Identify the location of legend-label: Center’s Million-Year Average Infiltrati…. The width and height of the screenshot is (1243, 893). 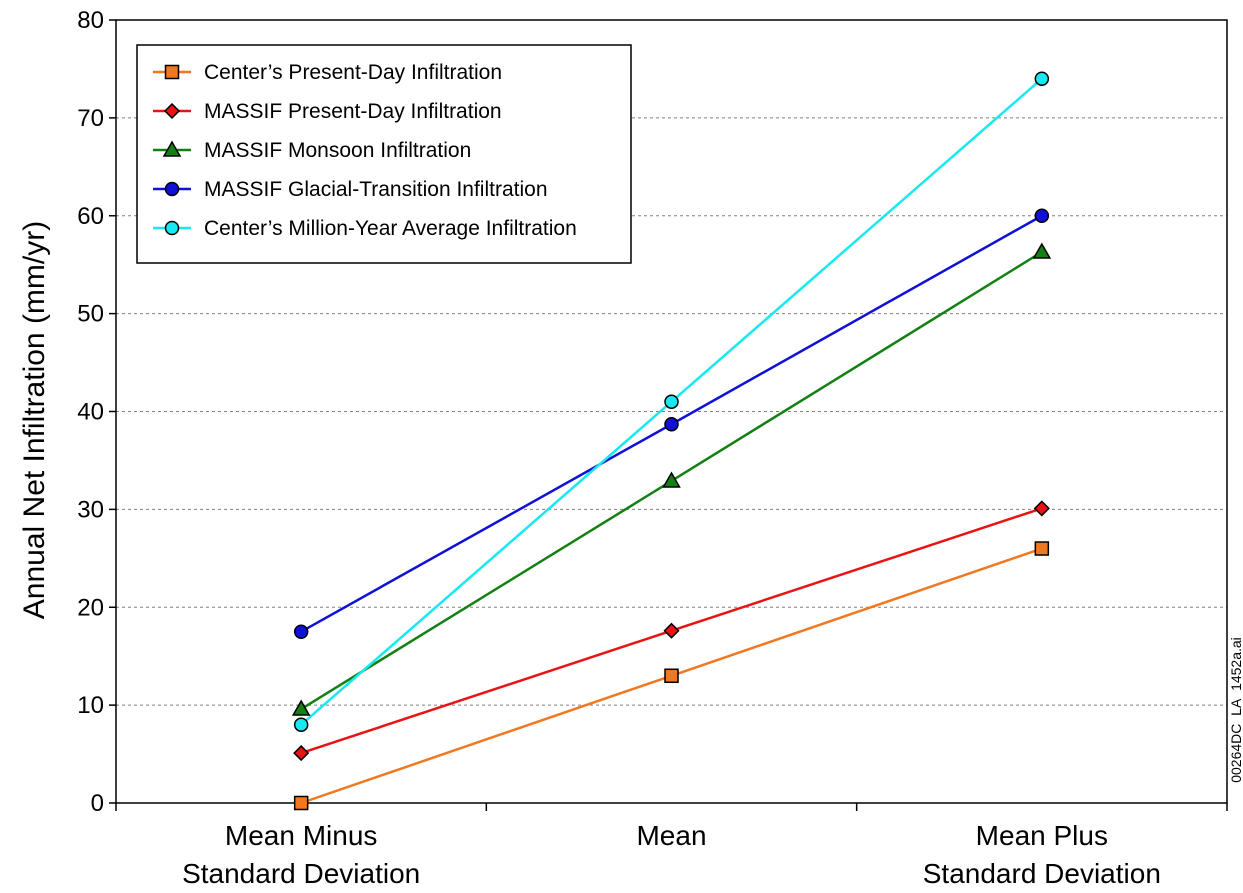
(390, 228).